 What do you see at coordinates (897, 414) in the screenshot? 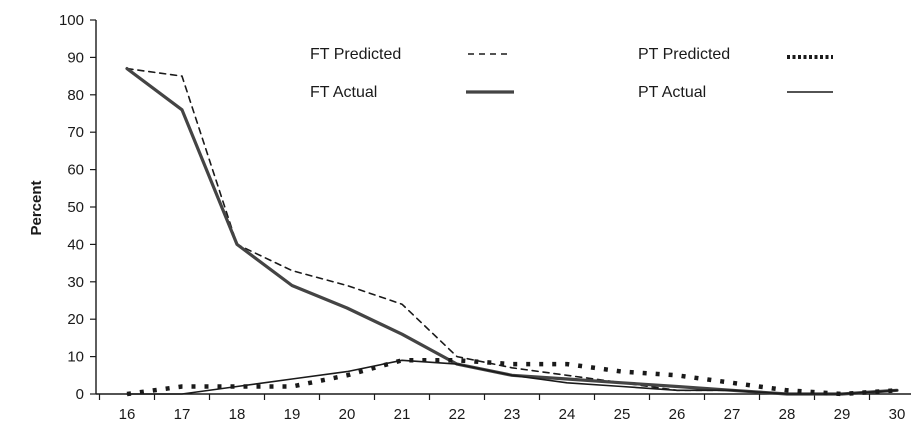
I see `x-tick-label: 30` at bounding box center [897, 414].